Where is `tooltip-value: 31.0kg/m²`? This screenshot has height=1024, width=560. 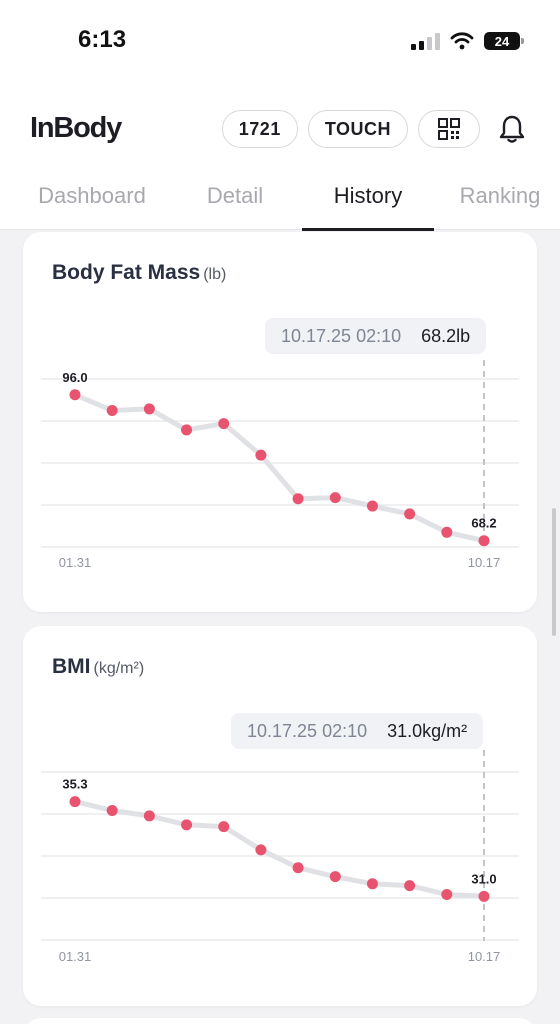
tooltip-value: 31.0kg/m² is located at coordinates (427, 730).